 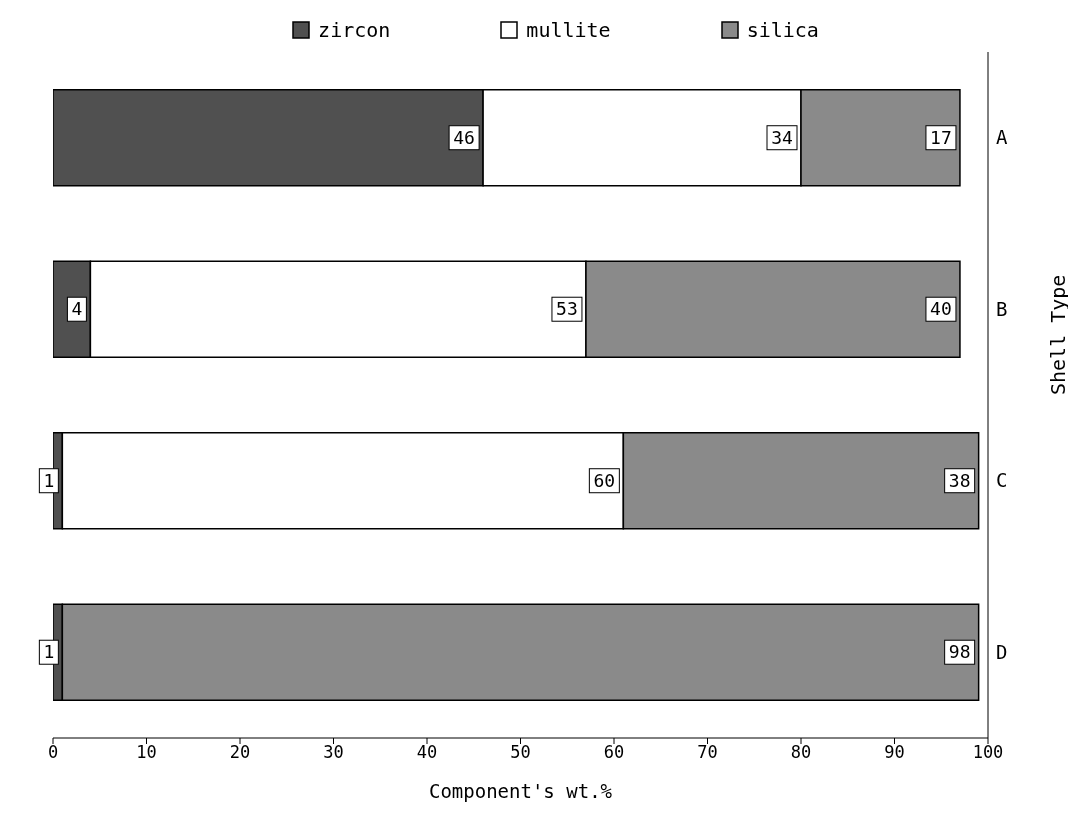 What do you see at coordinates (567, 309) in the screenshot?
I see `data-label: 53` at bounding box center [567, 309].